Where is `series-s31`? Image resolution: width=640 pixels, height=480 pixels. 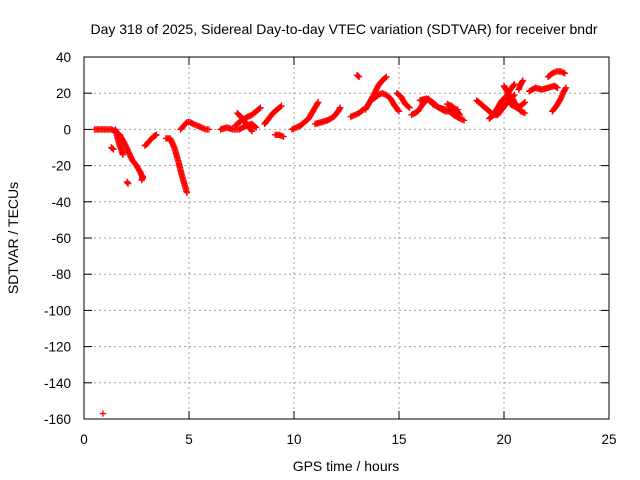
series-s31 is located at coordinates (559, 99).